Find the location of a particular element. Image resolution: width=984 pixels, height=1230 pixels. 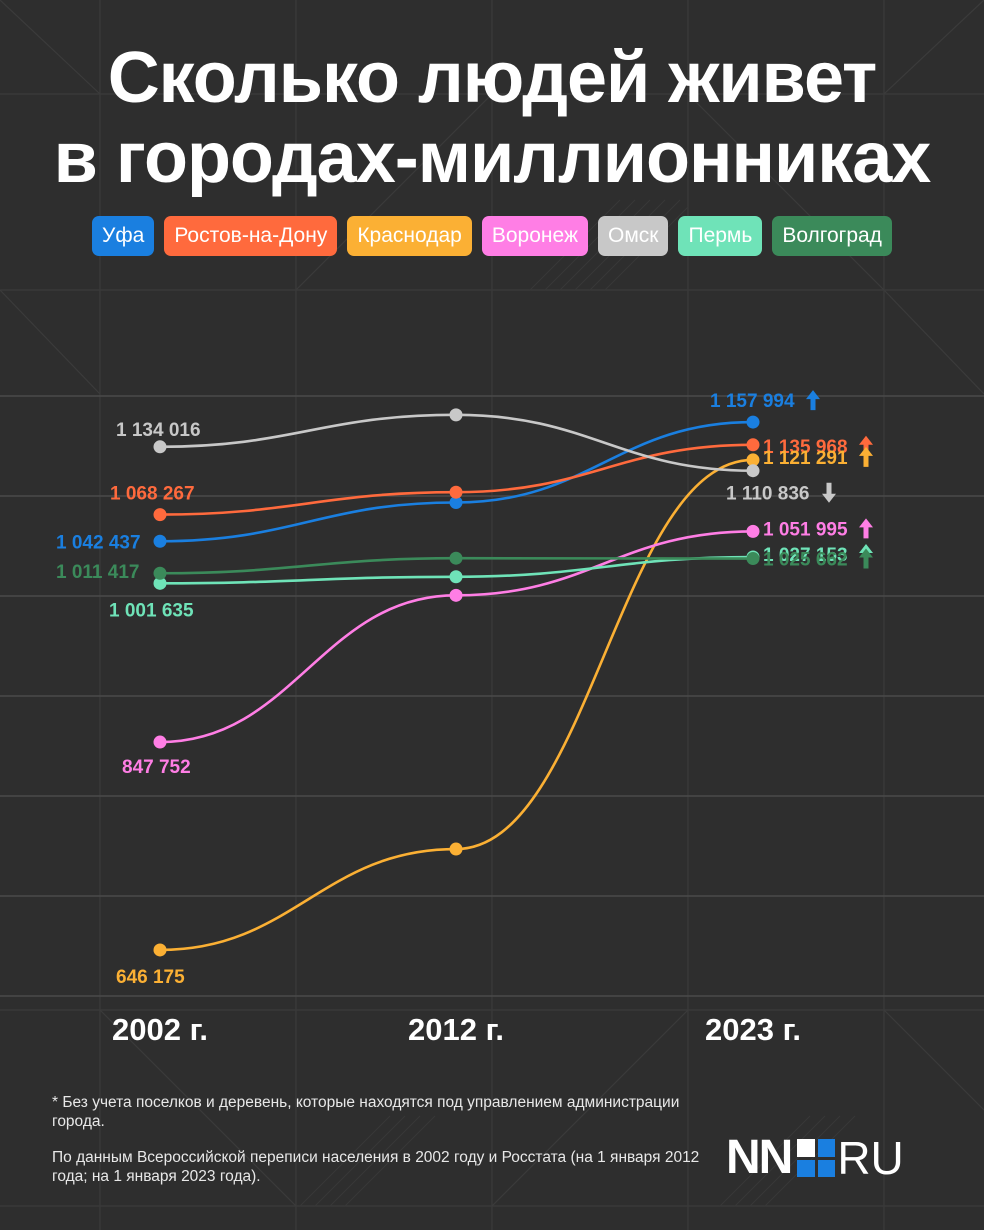

data-label: 1 025 662 is located at coordinates (805, 560).